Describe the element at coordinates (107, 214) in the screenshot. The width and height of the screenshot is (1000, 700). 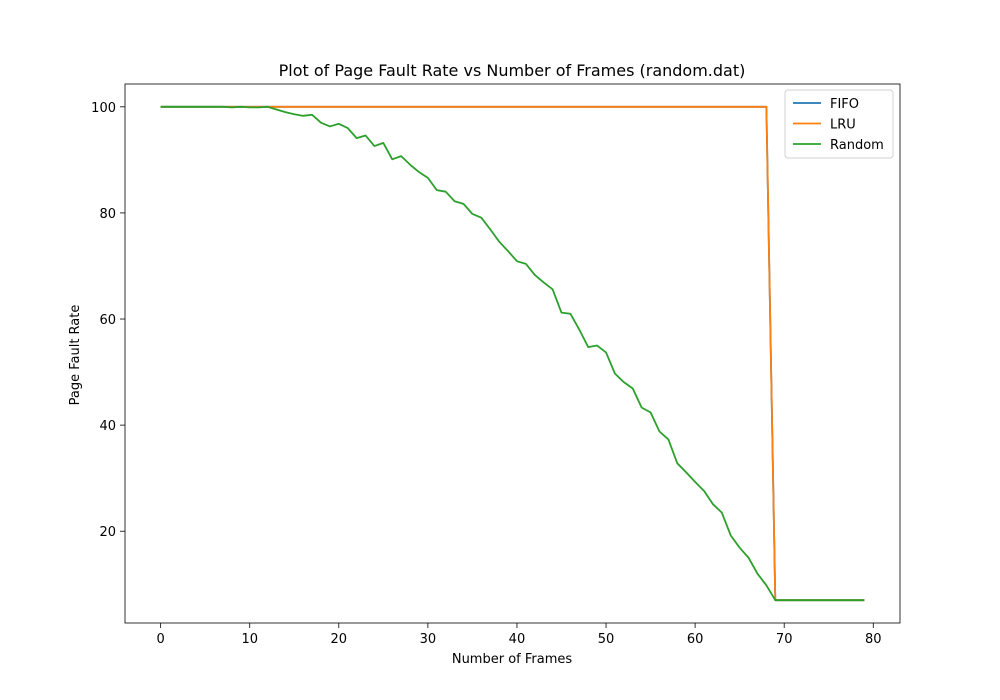
I see `y-tick-label: 80` at that location.